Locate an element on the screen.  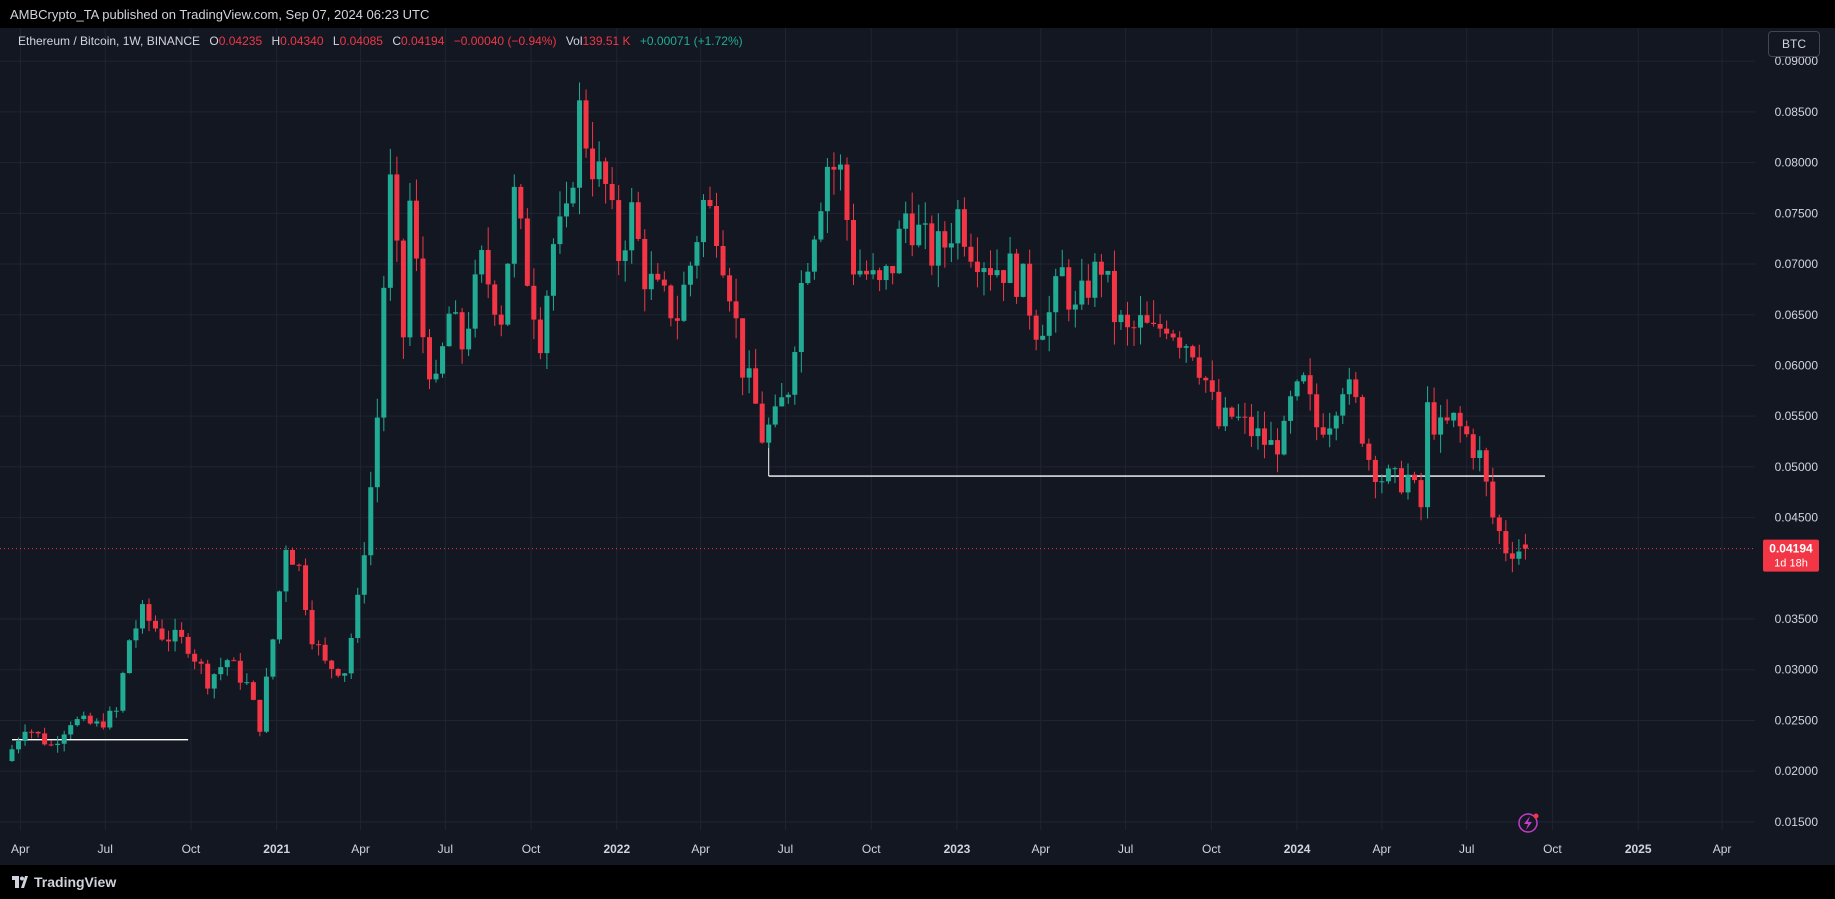
symbol-title: Ethereum / Bitcoin, 1W, BINANCE is located at coordinates (109, 41).